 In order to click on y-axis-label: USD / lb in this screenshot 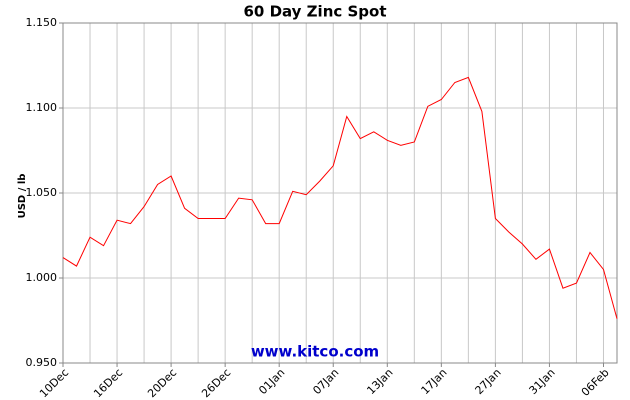, I will do `click(22, 196)`.